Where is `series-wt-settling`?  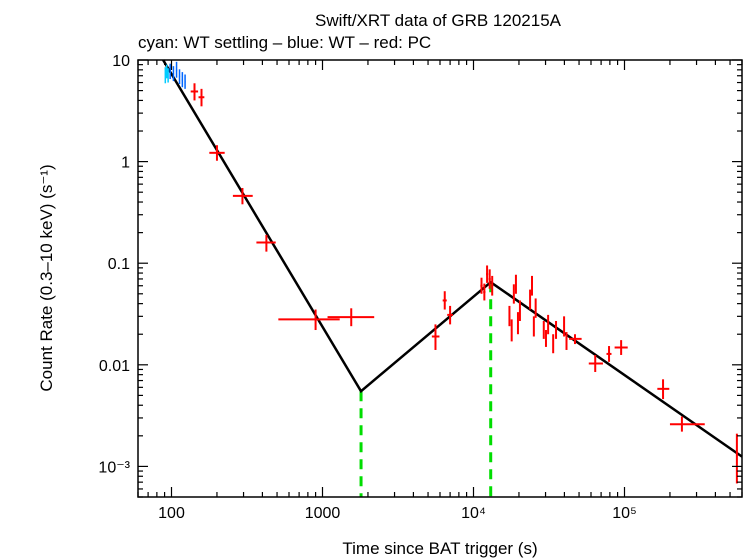
series-wt-settling is located at coordinates (166, 74).